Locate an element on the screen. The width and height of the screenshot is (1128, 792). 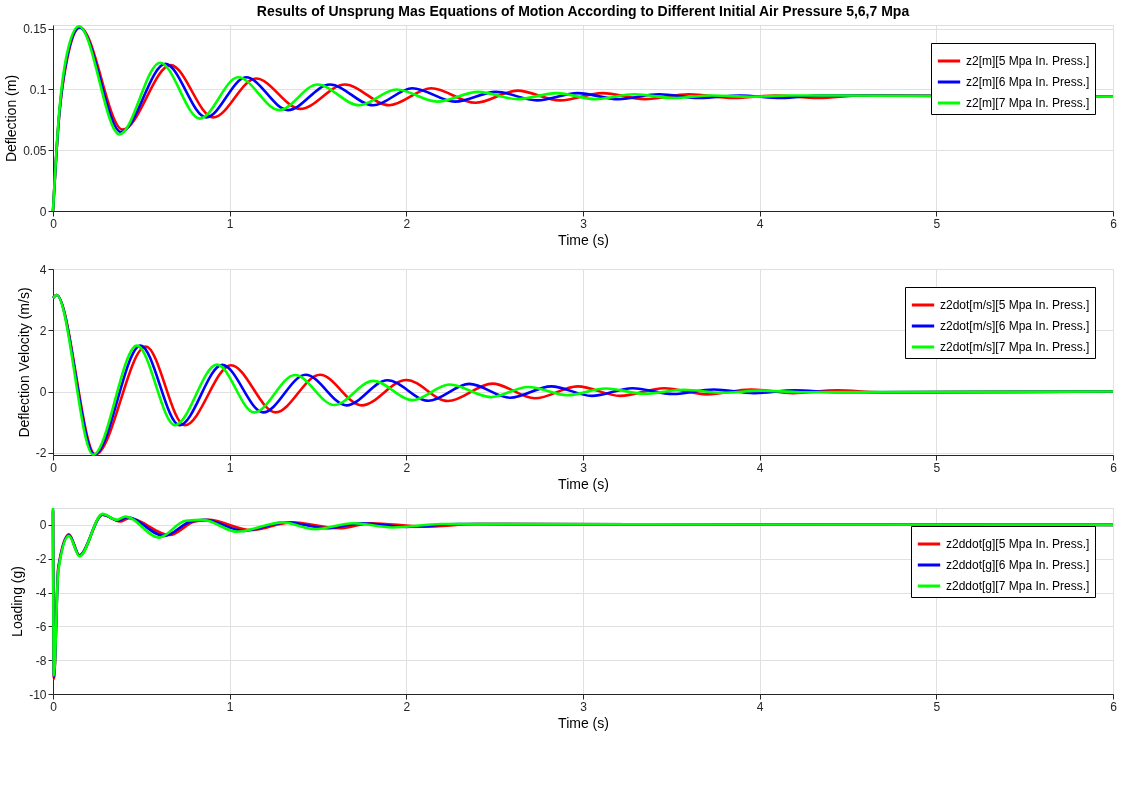
y-axis-title: Loading (g) is located at coordinates (17, 601).